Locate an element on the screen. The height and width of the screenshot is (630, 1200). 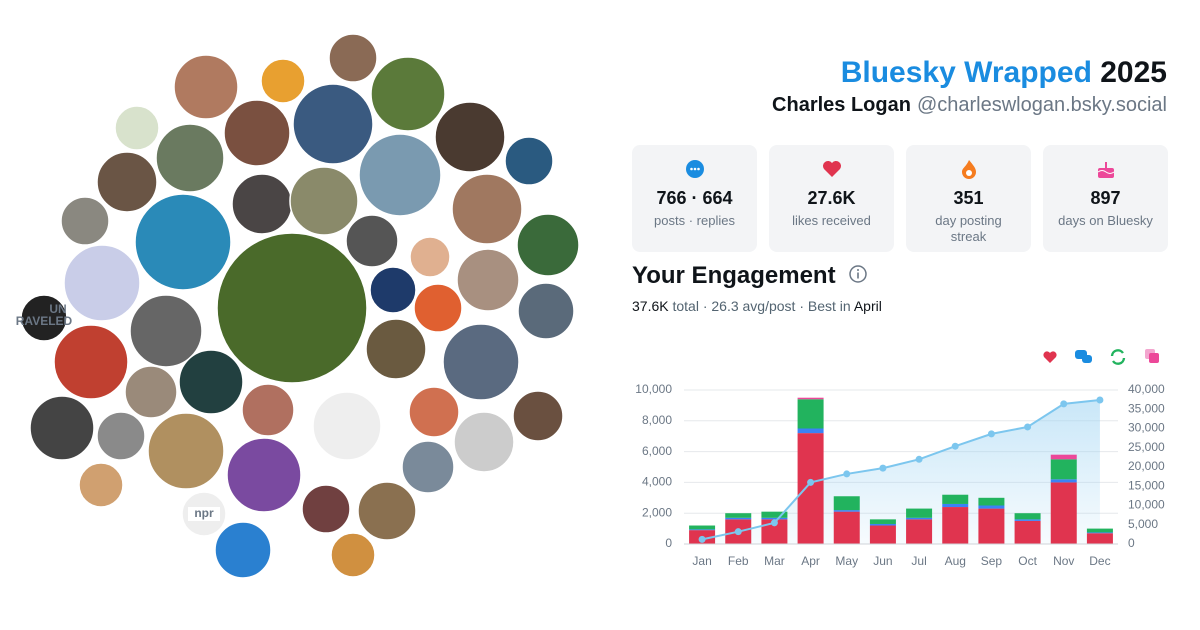
y2-tick-label: 30,000 is located at coordinates (1146, 428).